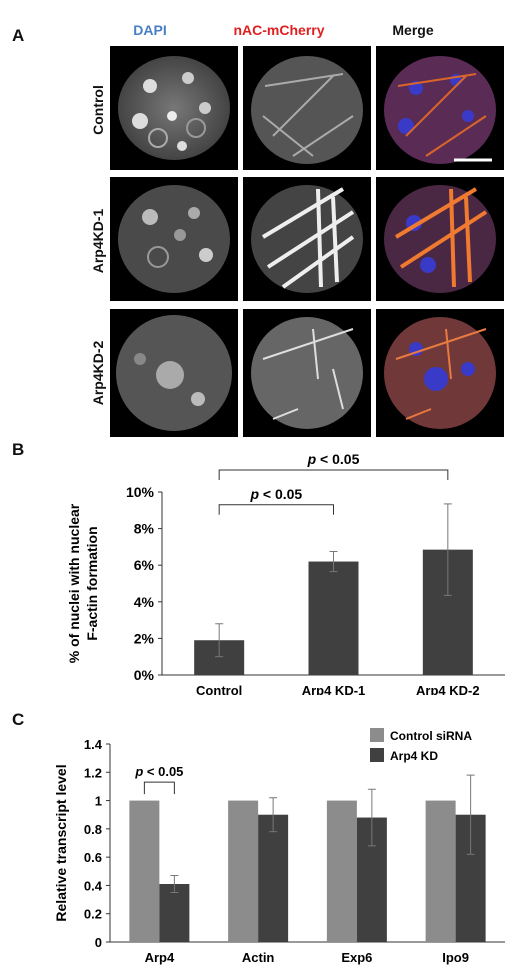 The height and width of the screenshot is (976, 522). I want to click on bar-b, so click(333, 618).